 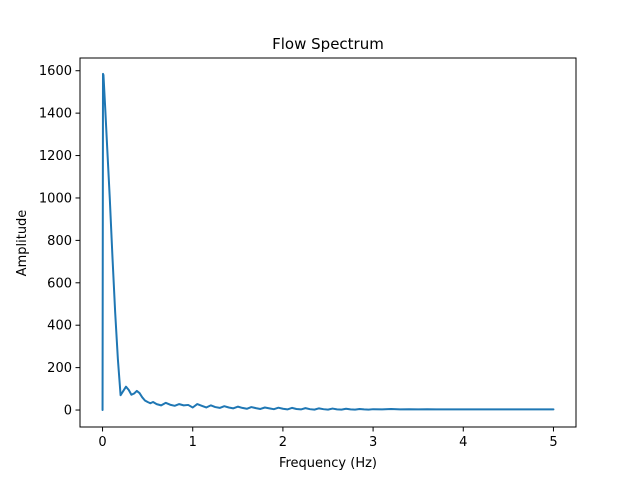 What do you see at coordinates (193, 442) in the screenshot?
I see `x-tick-label: 1` at bounding box center [193, 442].